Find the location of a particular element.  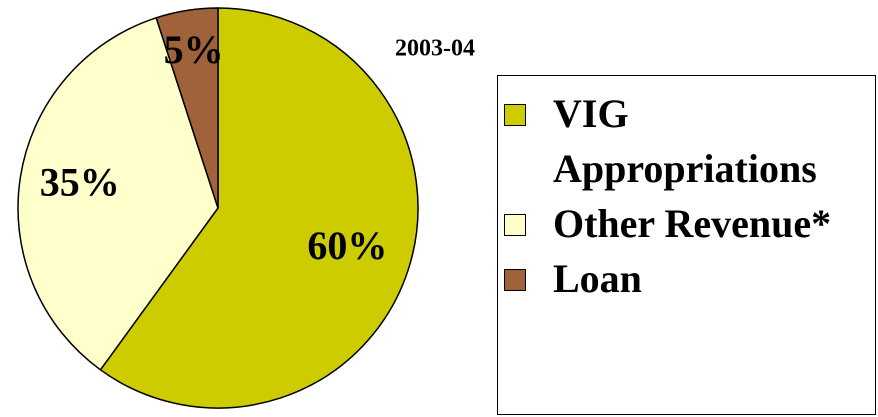

legend-item: Other Revenue* is located at coordinates (680, 223).